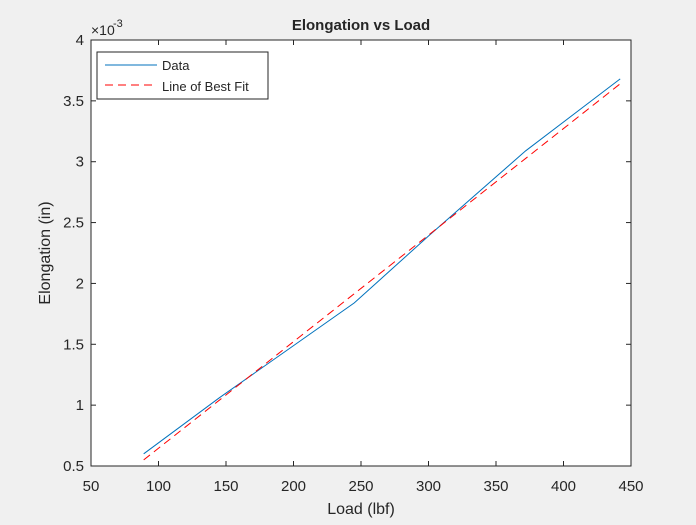  What do you see at coordinates (73, 344) in the screenshot?
I see `y-tick-label: 1.5` at bounding box center [73, 344].